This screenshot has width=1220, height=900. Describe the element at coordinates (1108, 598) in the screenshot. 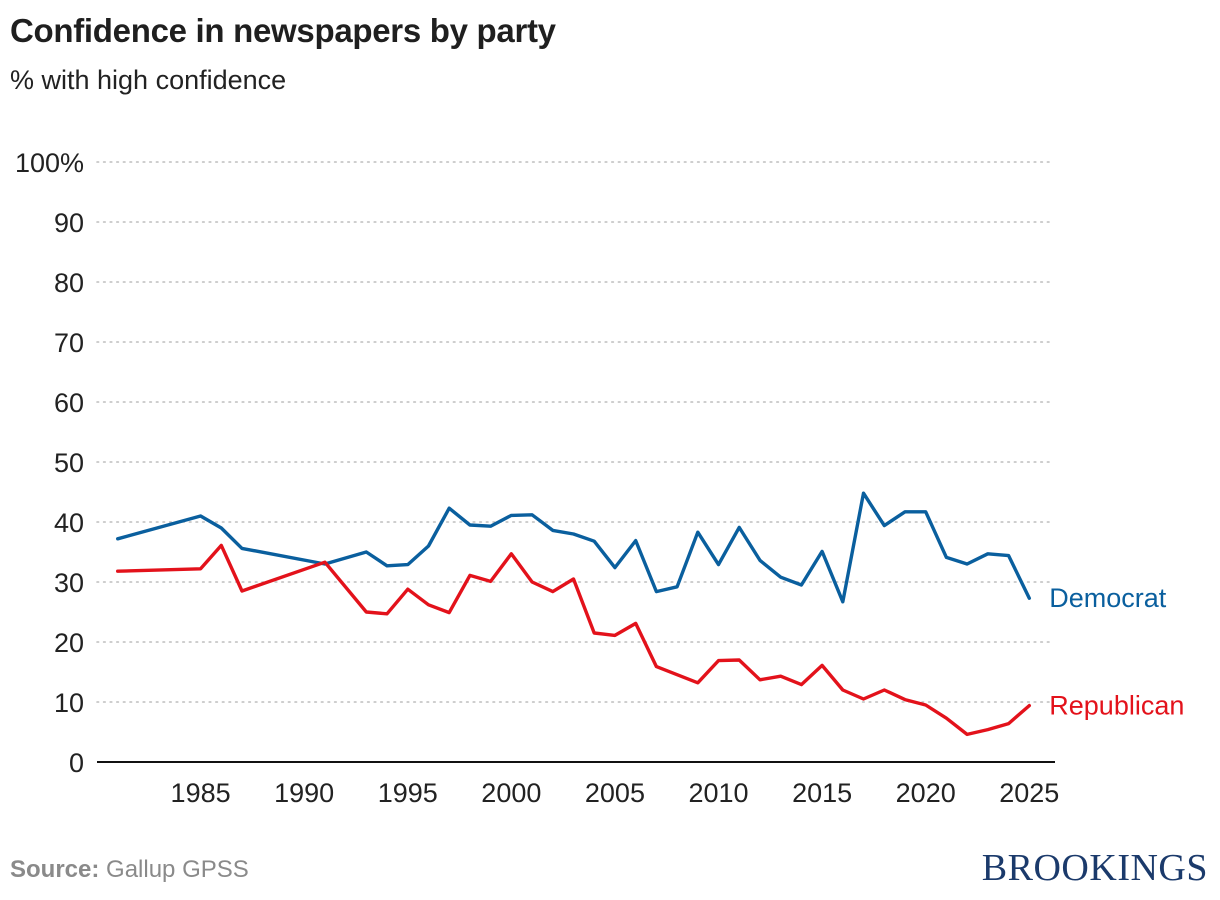

I see `series-label-democrat: Democrat` at that location.